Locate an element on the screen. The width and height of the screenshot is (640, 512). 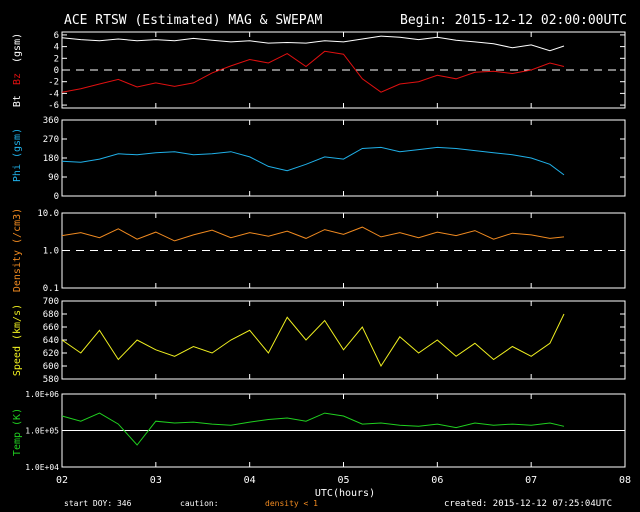
svg-text: Bt Bz (gsm) is located at coordinates (17, 70).